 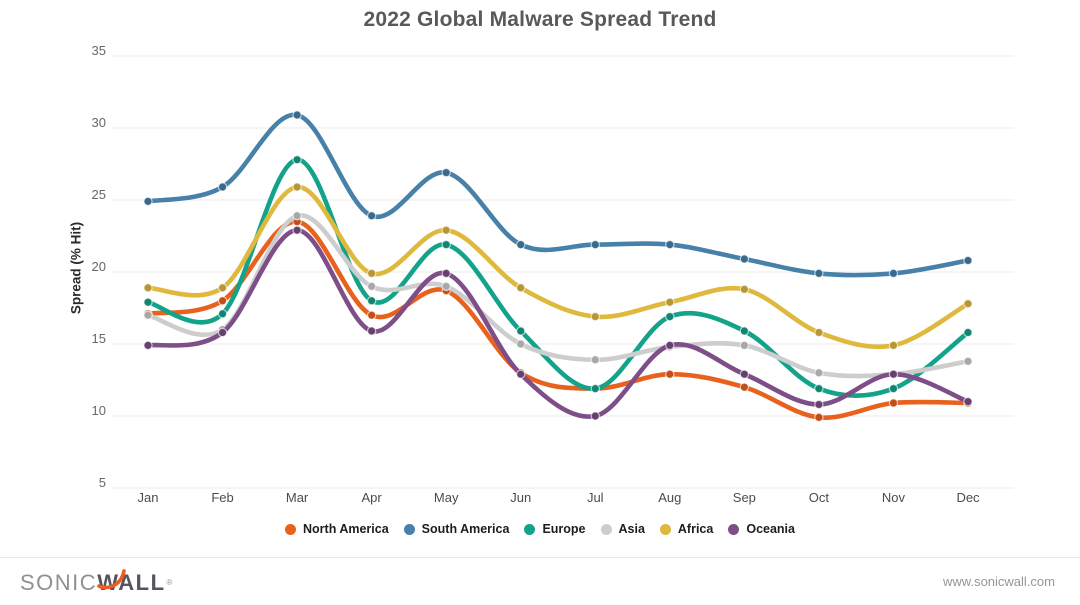 I want to click on chart-title: 2022 Global Malware Spread Trend, so click(x=540, y=19).